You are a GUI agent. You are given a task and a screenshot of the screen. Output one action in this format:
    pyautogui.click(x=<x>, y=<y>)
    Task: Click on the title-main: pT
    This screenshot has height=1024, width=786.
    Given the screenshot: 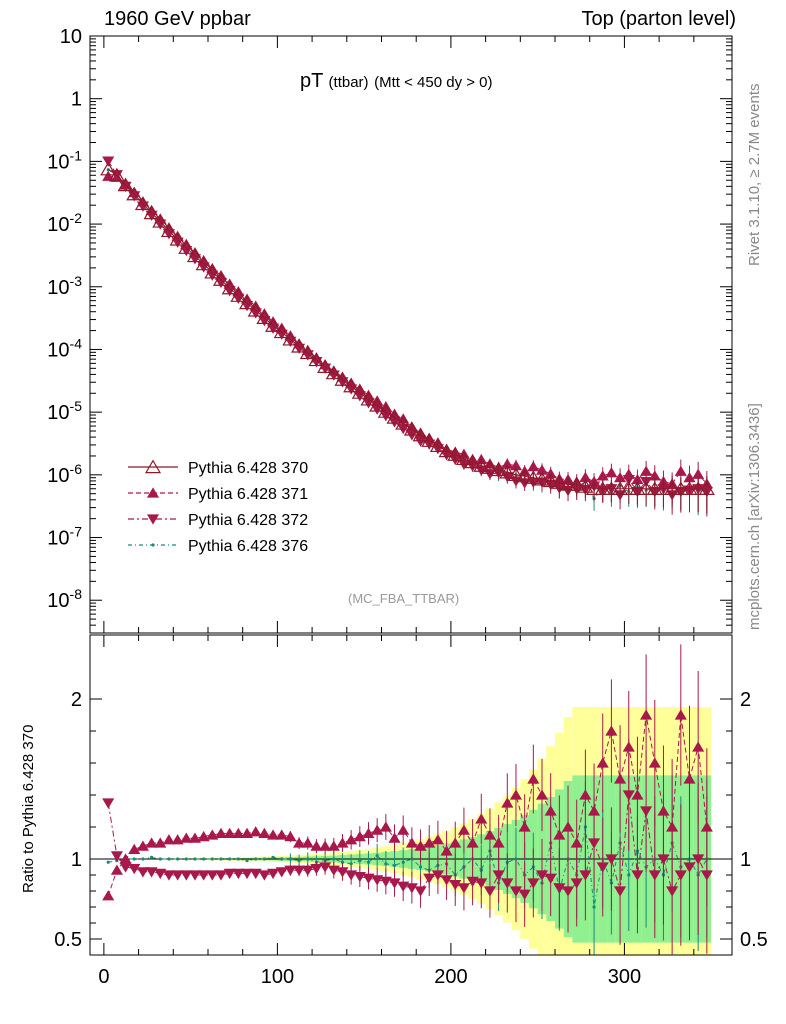 What is the action you would take?
    pyautogui.click(x=311, y=81)
    